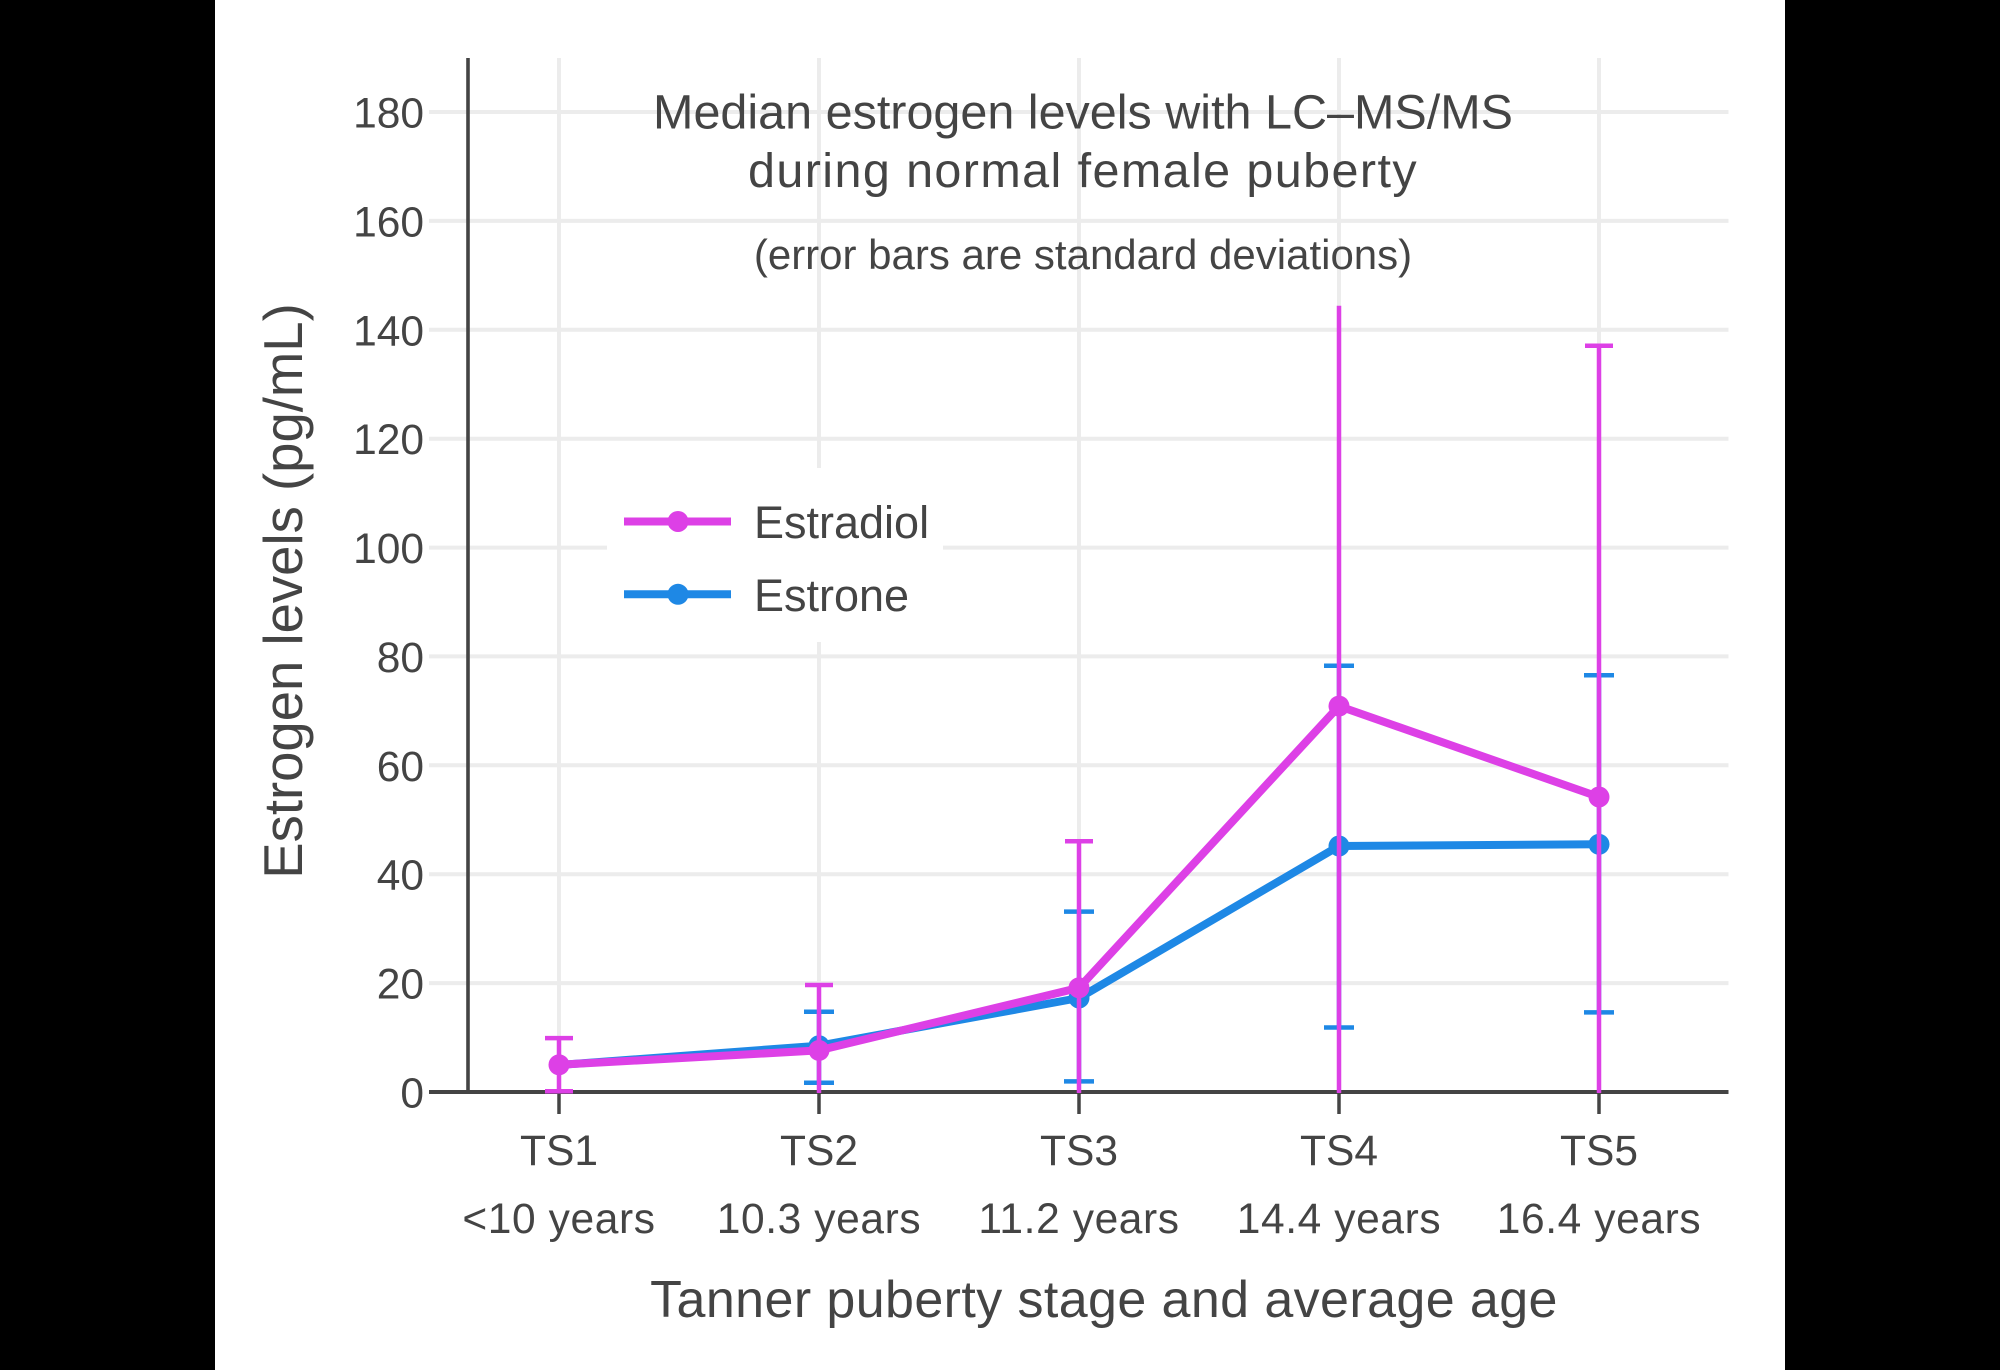 Image resolution: width=2000 pixels, height=1370 pixels. Describe the element at coordinates (1339, 1219) in the screenshot. I see `svg-text: 14.4 years` at that location.